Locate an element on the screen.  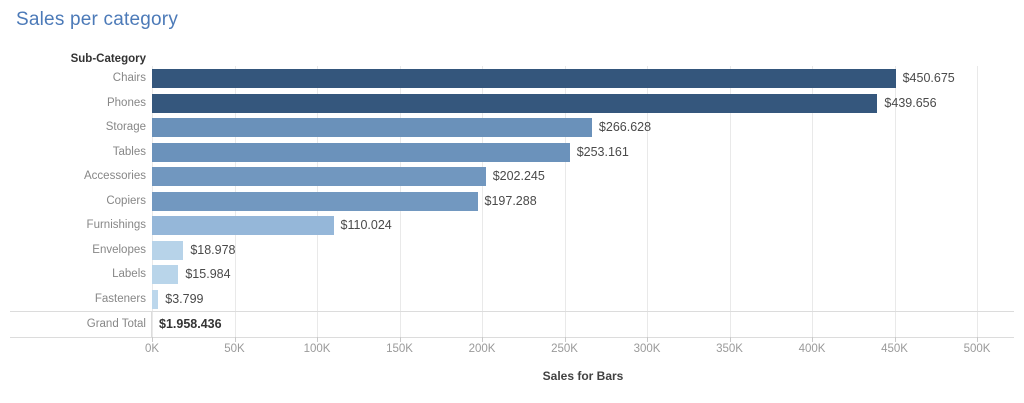
category-label: Accessories is located at coordinates (115, 176).